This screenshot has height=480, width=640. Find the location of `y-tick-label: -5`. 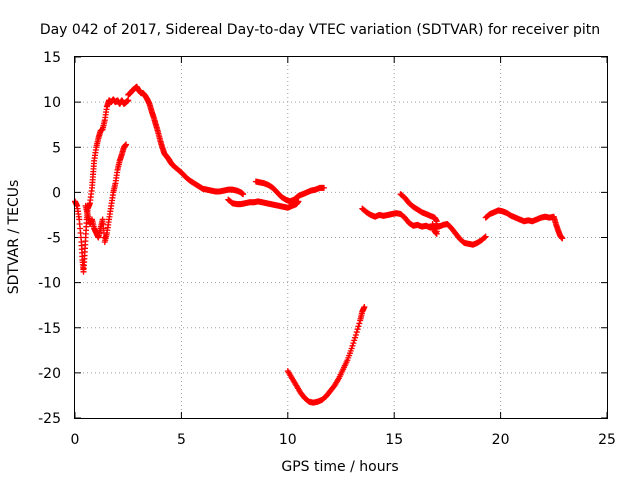

y-tick-label: -5 is located at coordinates (54, 239).